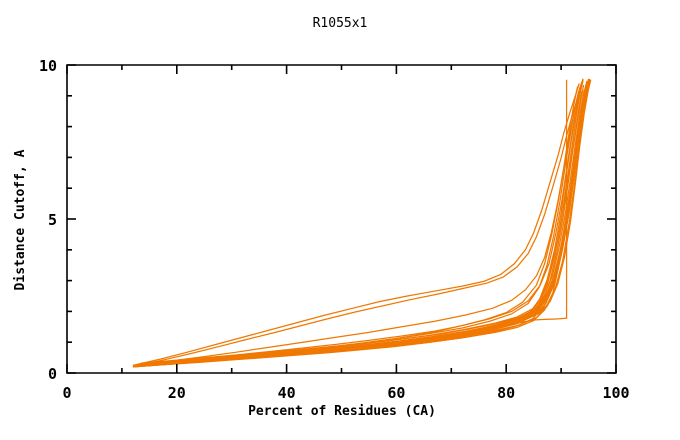 Image resolution: width=680 pixels, height=440 pixels. I want to click on y-tick-label: 10, so click(48, 66).